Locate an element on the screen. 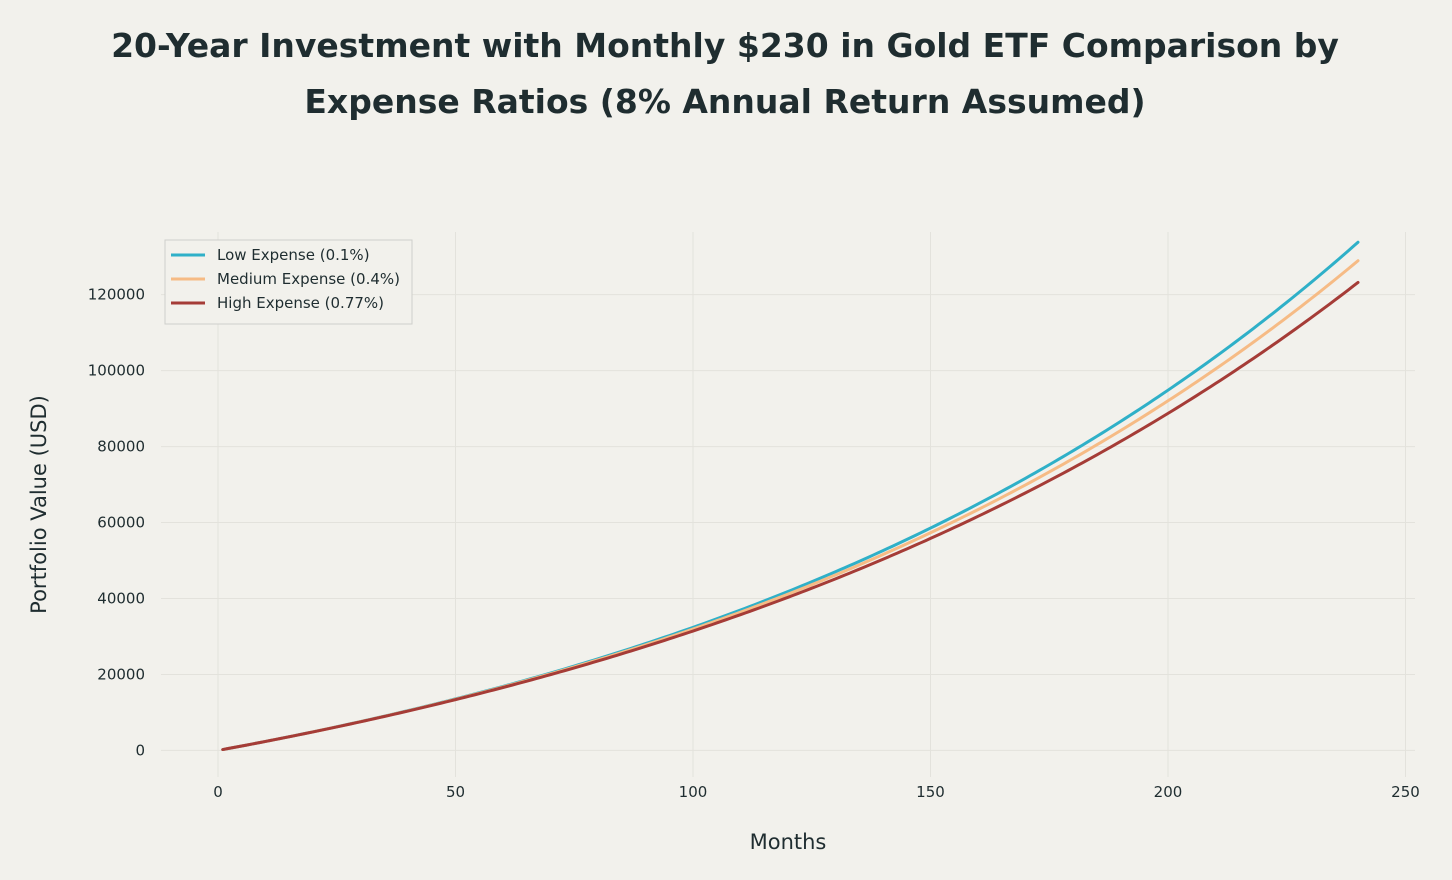  y-tick-label: 100000 is located at coordinates (116, 371).